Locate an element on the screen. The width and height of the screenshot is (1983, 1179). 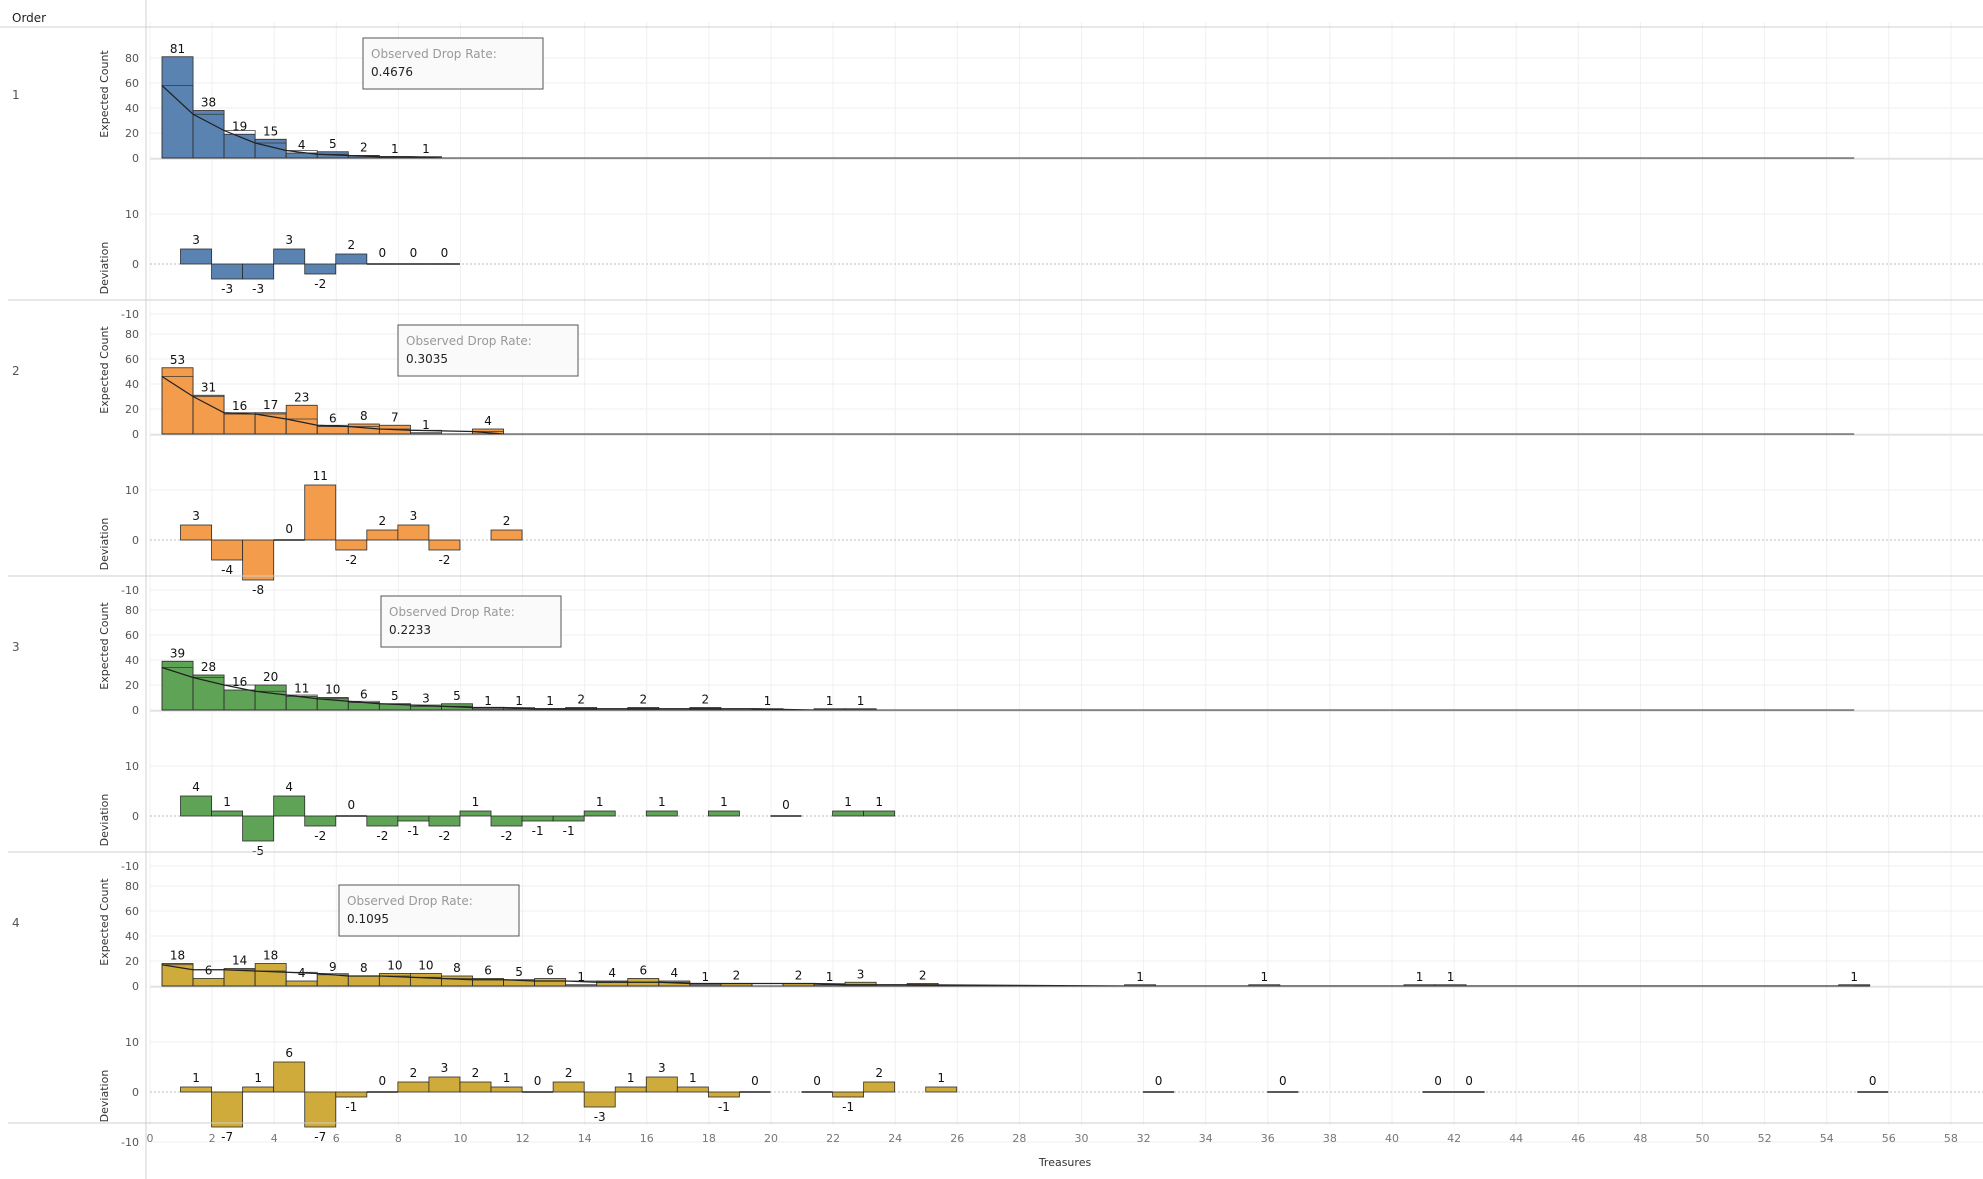
count-value-label: 23 is located at coordinates (301, 397).